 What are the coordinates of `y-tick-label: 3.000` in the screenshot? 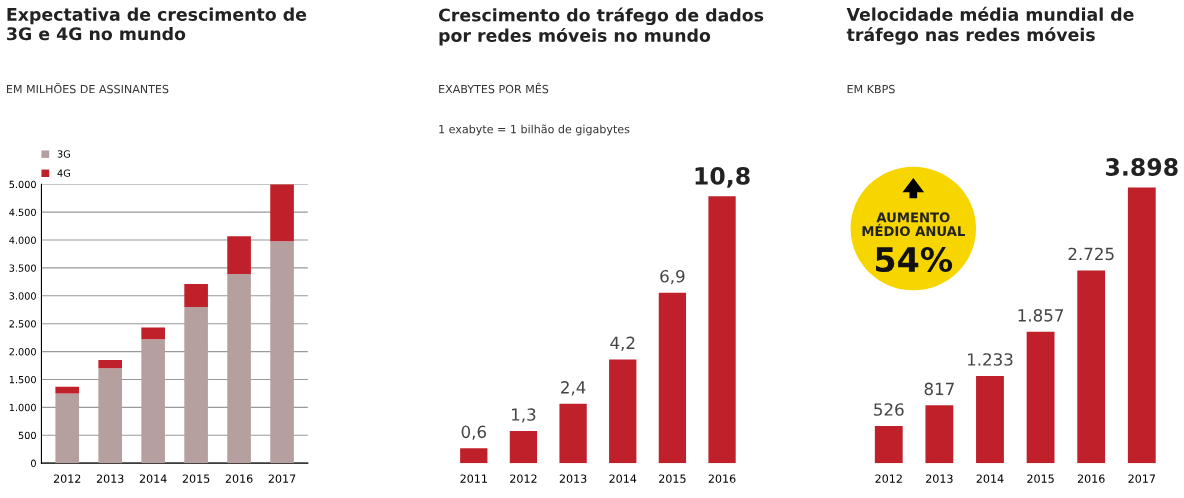 It's located at (22, 296).